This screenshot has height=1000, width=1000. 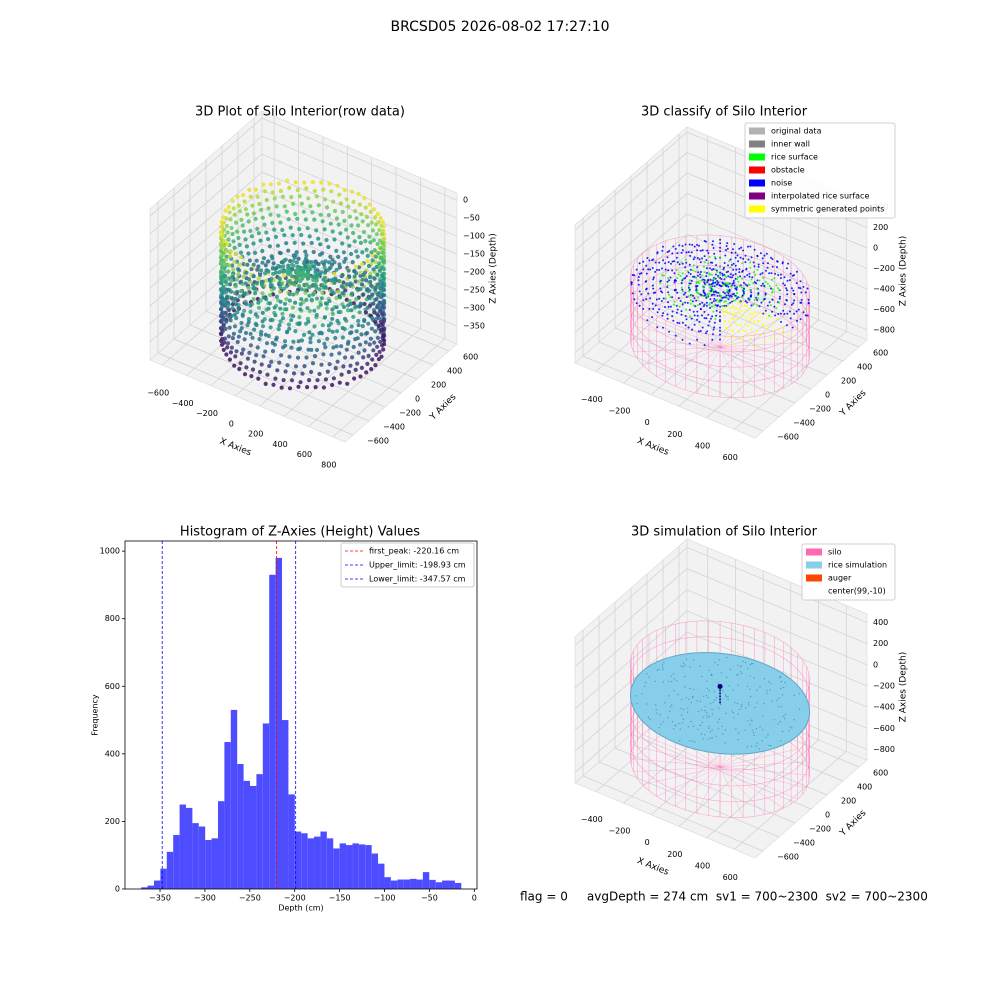 I want to click on x-tick-label: −200, so click(x=619, y=831).